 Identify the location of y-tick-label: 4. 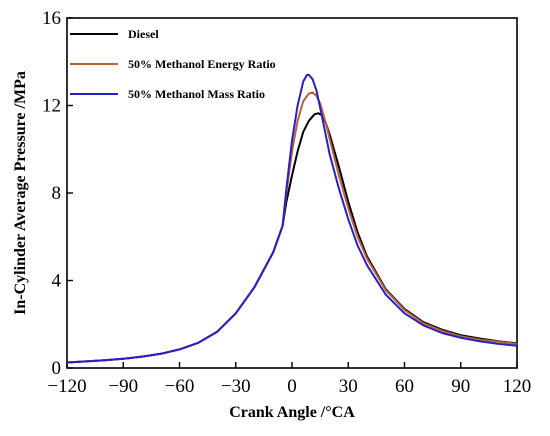
(57, 281).